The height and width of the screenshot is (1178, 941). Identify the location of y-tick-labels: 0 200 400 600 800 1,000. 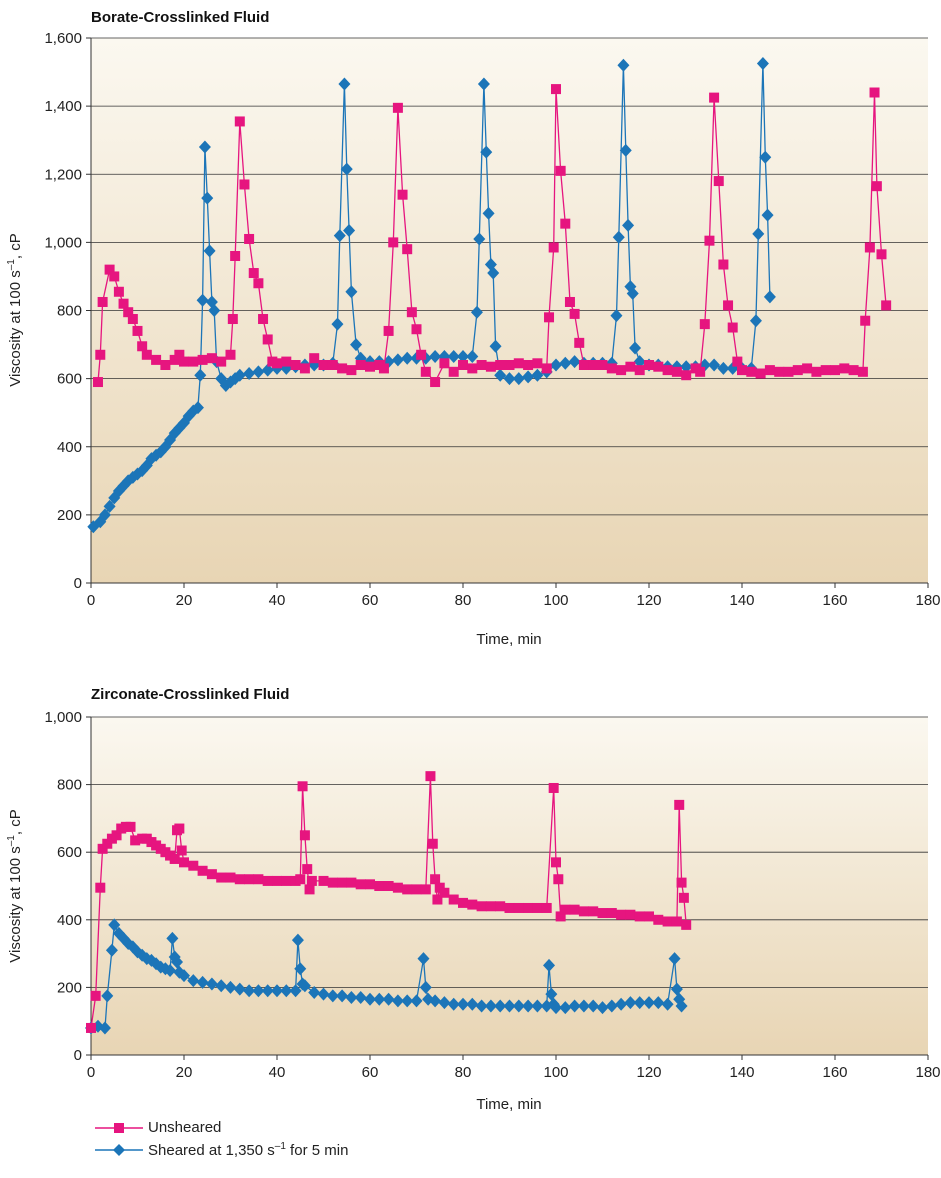
(67, 886).